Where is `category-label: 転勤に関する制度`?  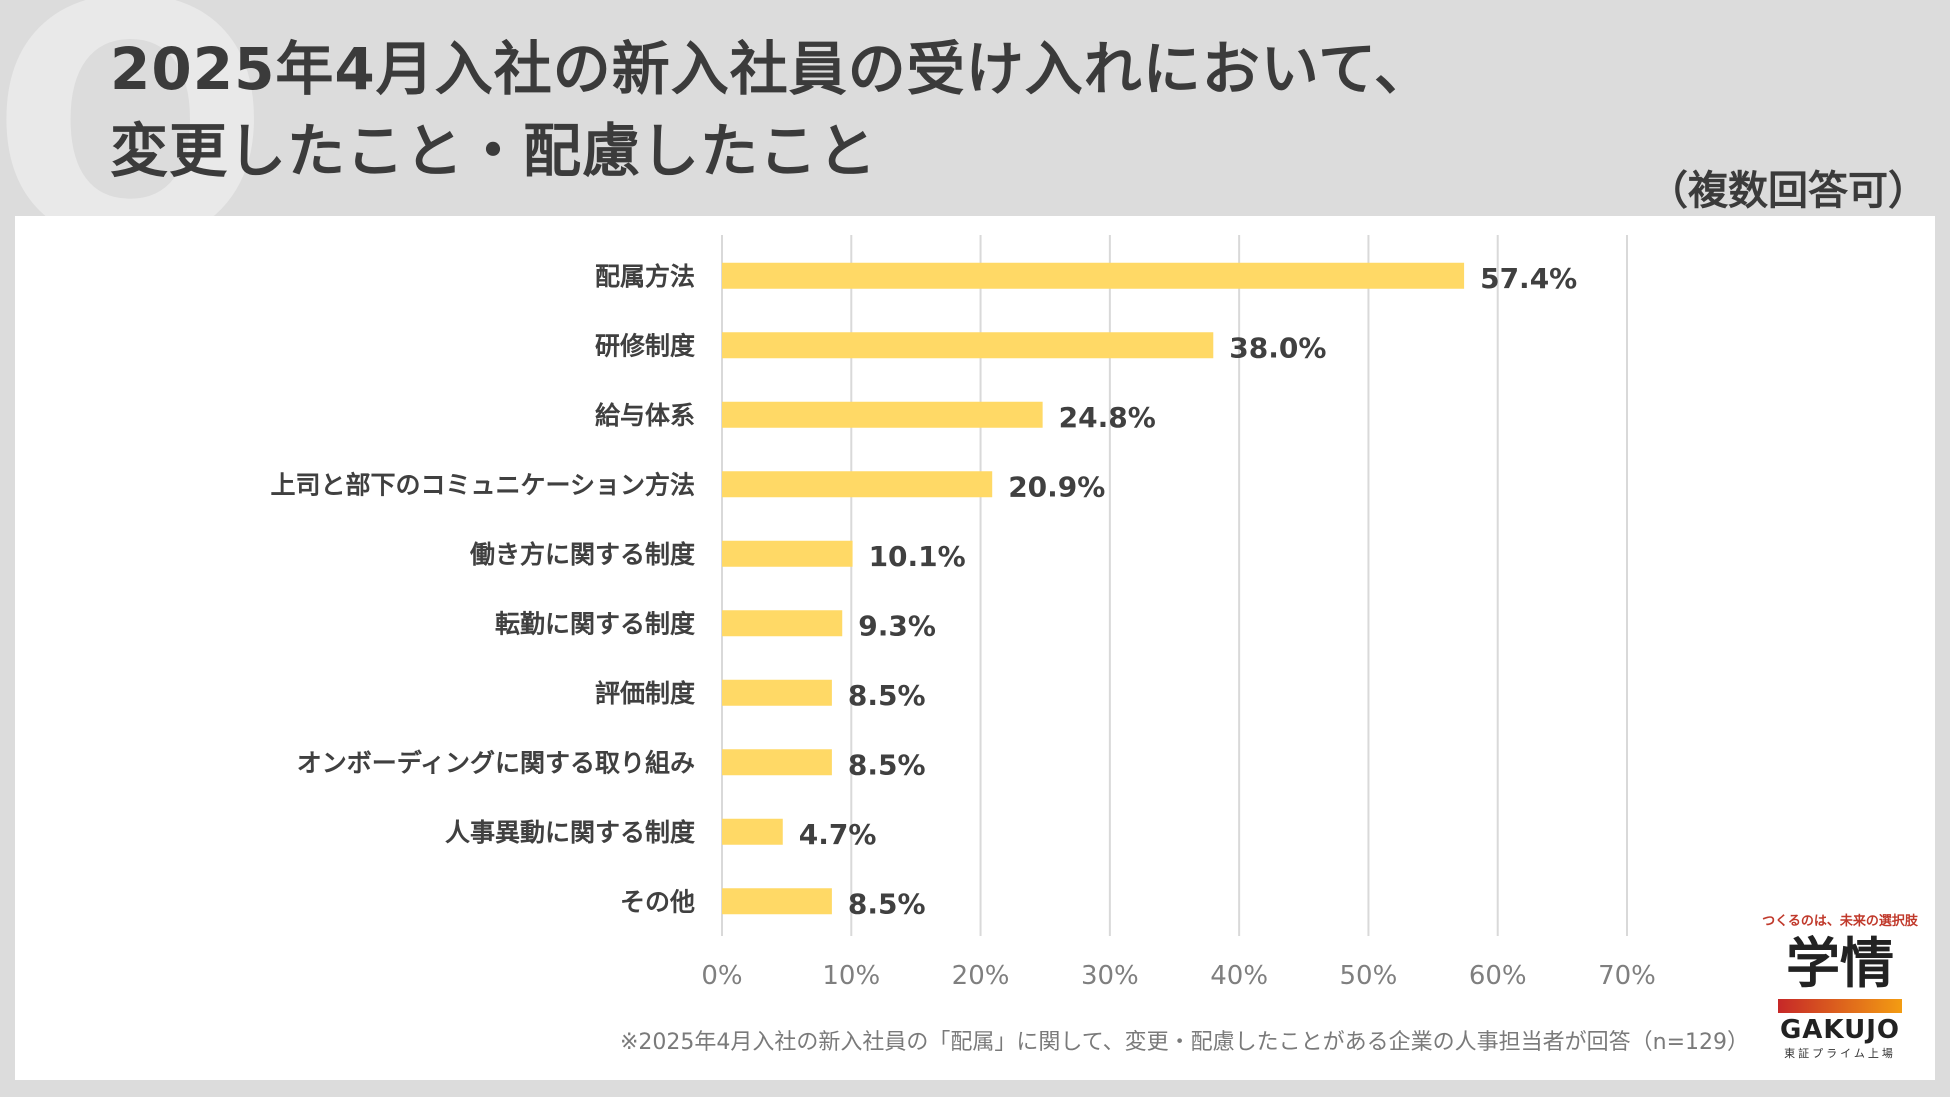 category-label: 転勤に関する制度 is located at coordinates (595, 623).